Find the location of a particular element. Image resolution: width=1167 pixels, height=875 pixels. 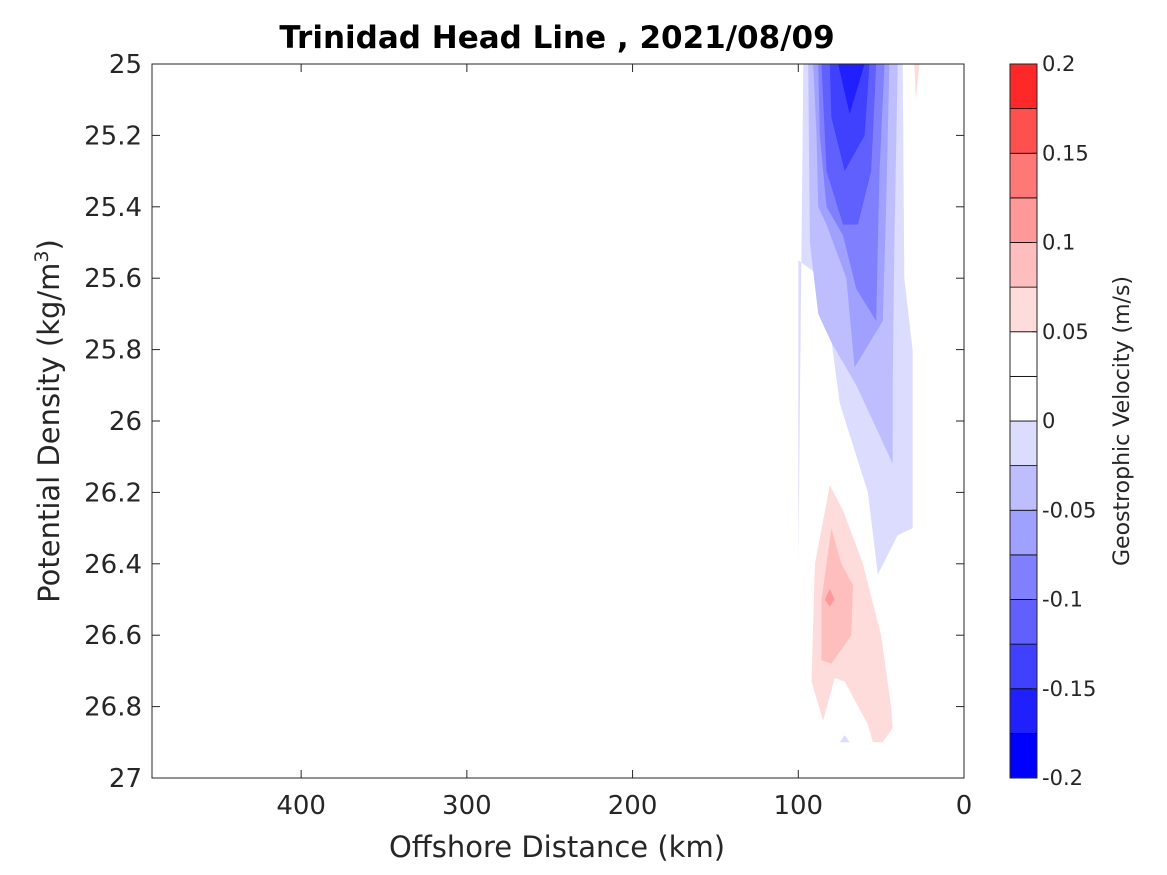

y-tick-label: 27 is located at coordinates (125, 779).